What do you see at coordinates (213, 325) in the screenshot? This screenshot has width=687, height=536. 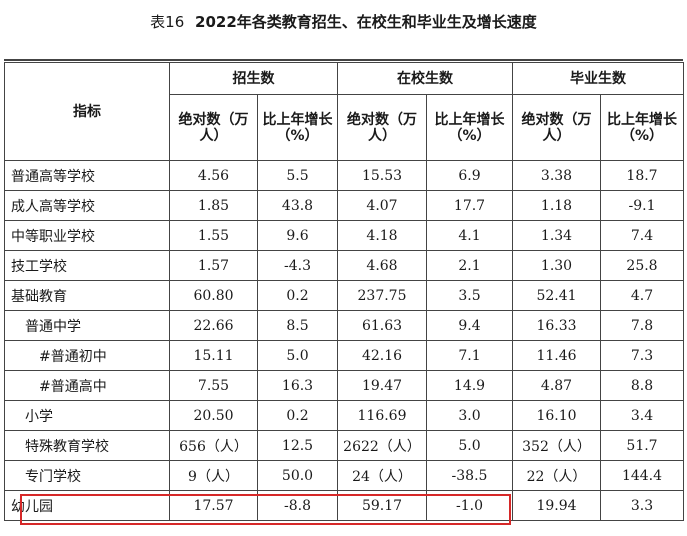 I see `cell-absolute: 22.66` at bounding box center [213, 325].